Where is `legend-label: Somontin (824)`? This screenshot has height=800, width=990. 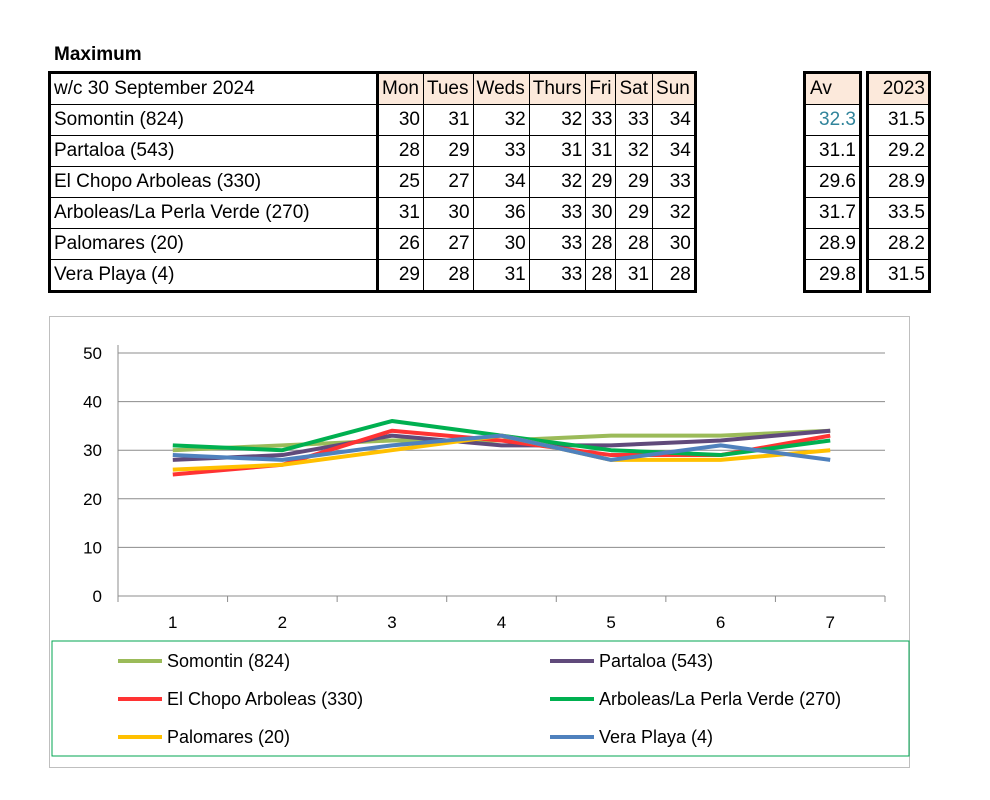 legend-label: Somontin (824) is located at coordinates (228, 661).